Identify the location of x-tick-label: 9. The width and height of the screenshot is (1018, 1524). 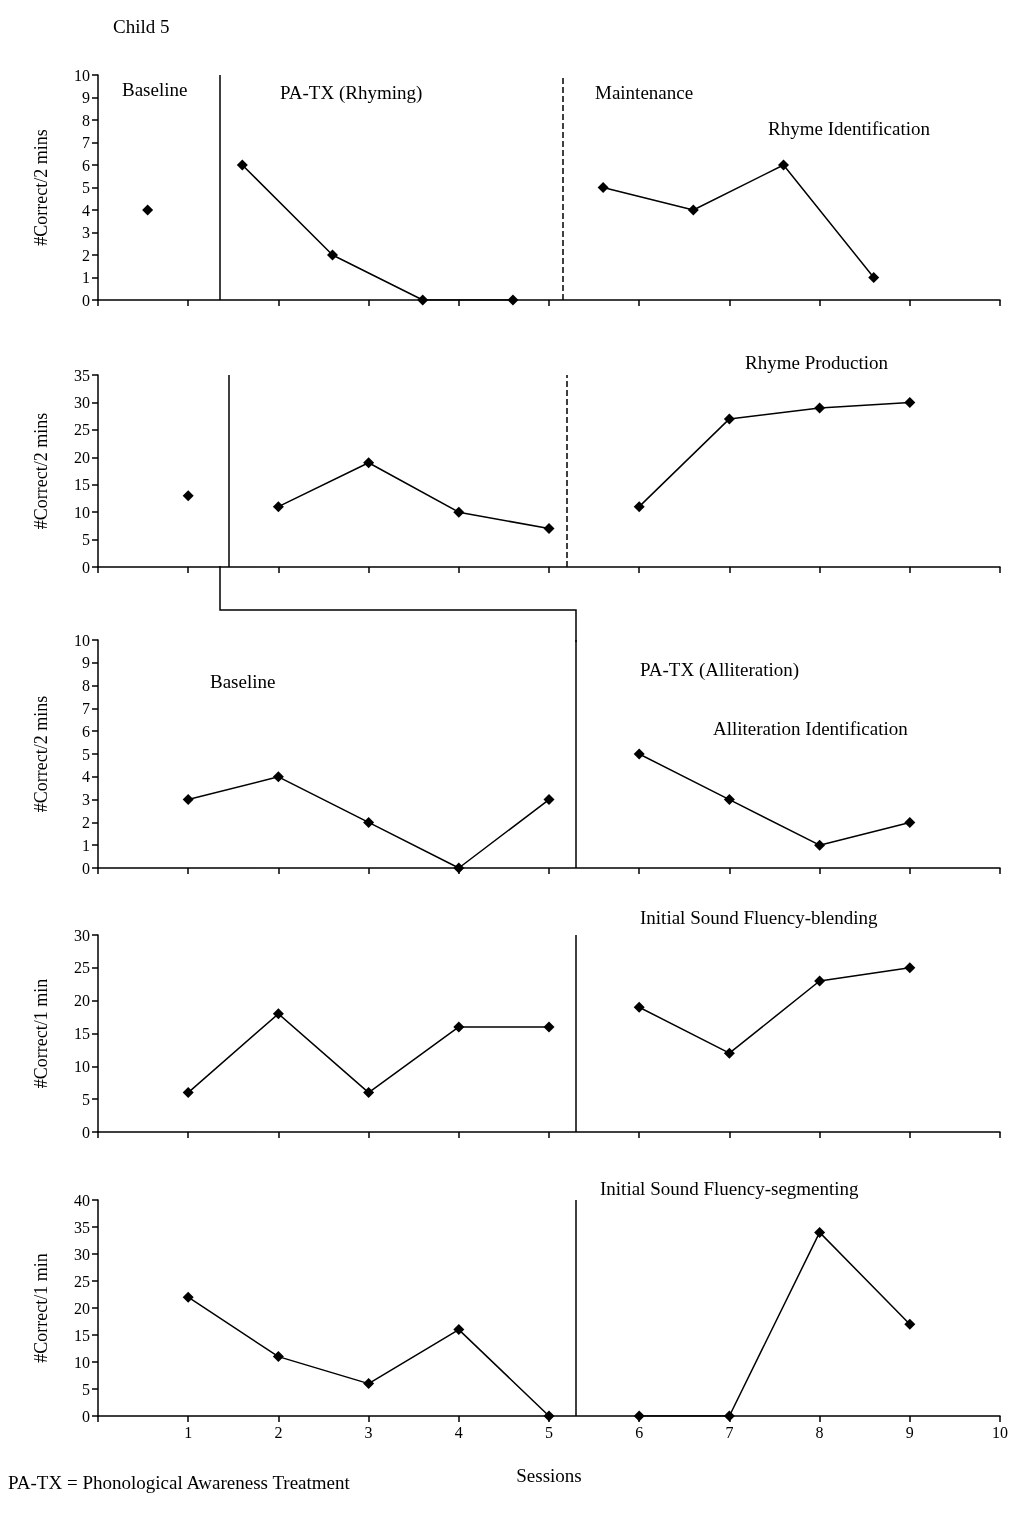
(909, 1432).